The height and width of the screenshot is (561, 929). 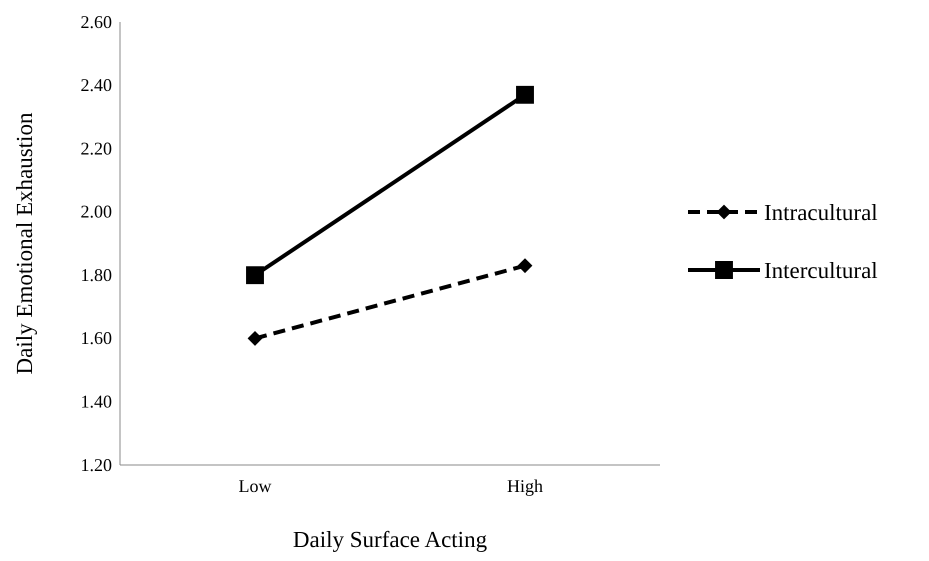 I want to click on y-axis-title: Daily Emotional Exhaustion, so click(x=24, y=243).